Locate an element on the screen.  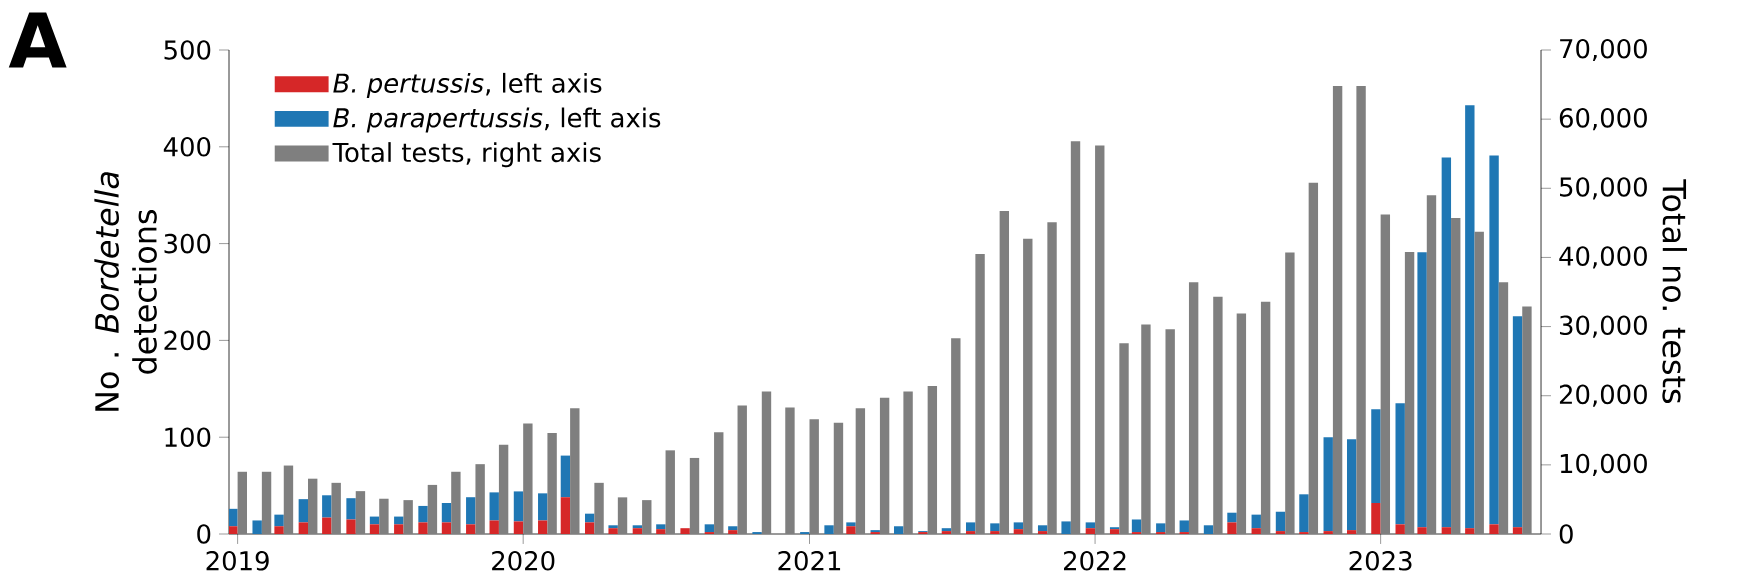
y2-tick-label: 50,000 is located at coordinates (1603, 188).